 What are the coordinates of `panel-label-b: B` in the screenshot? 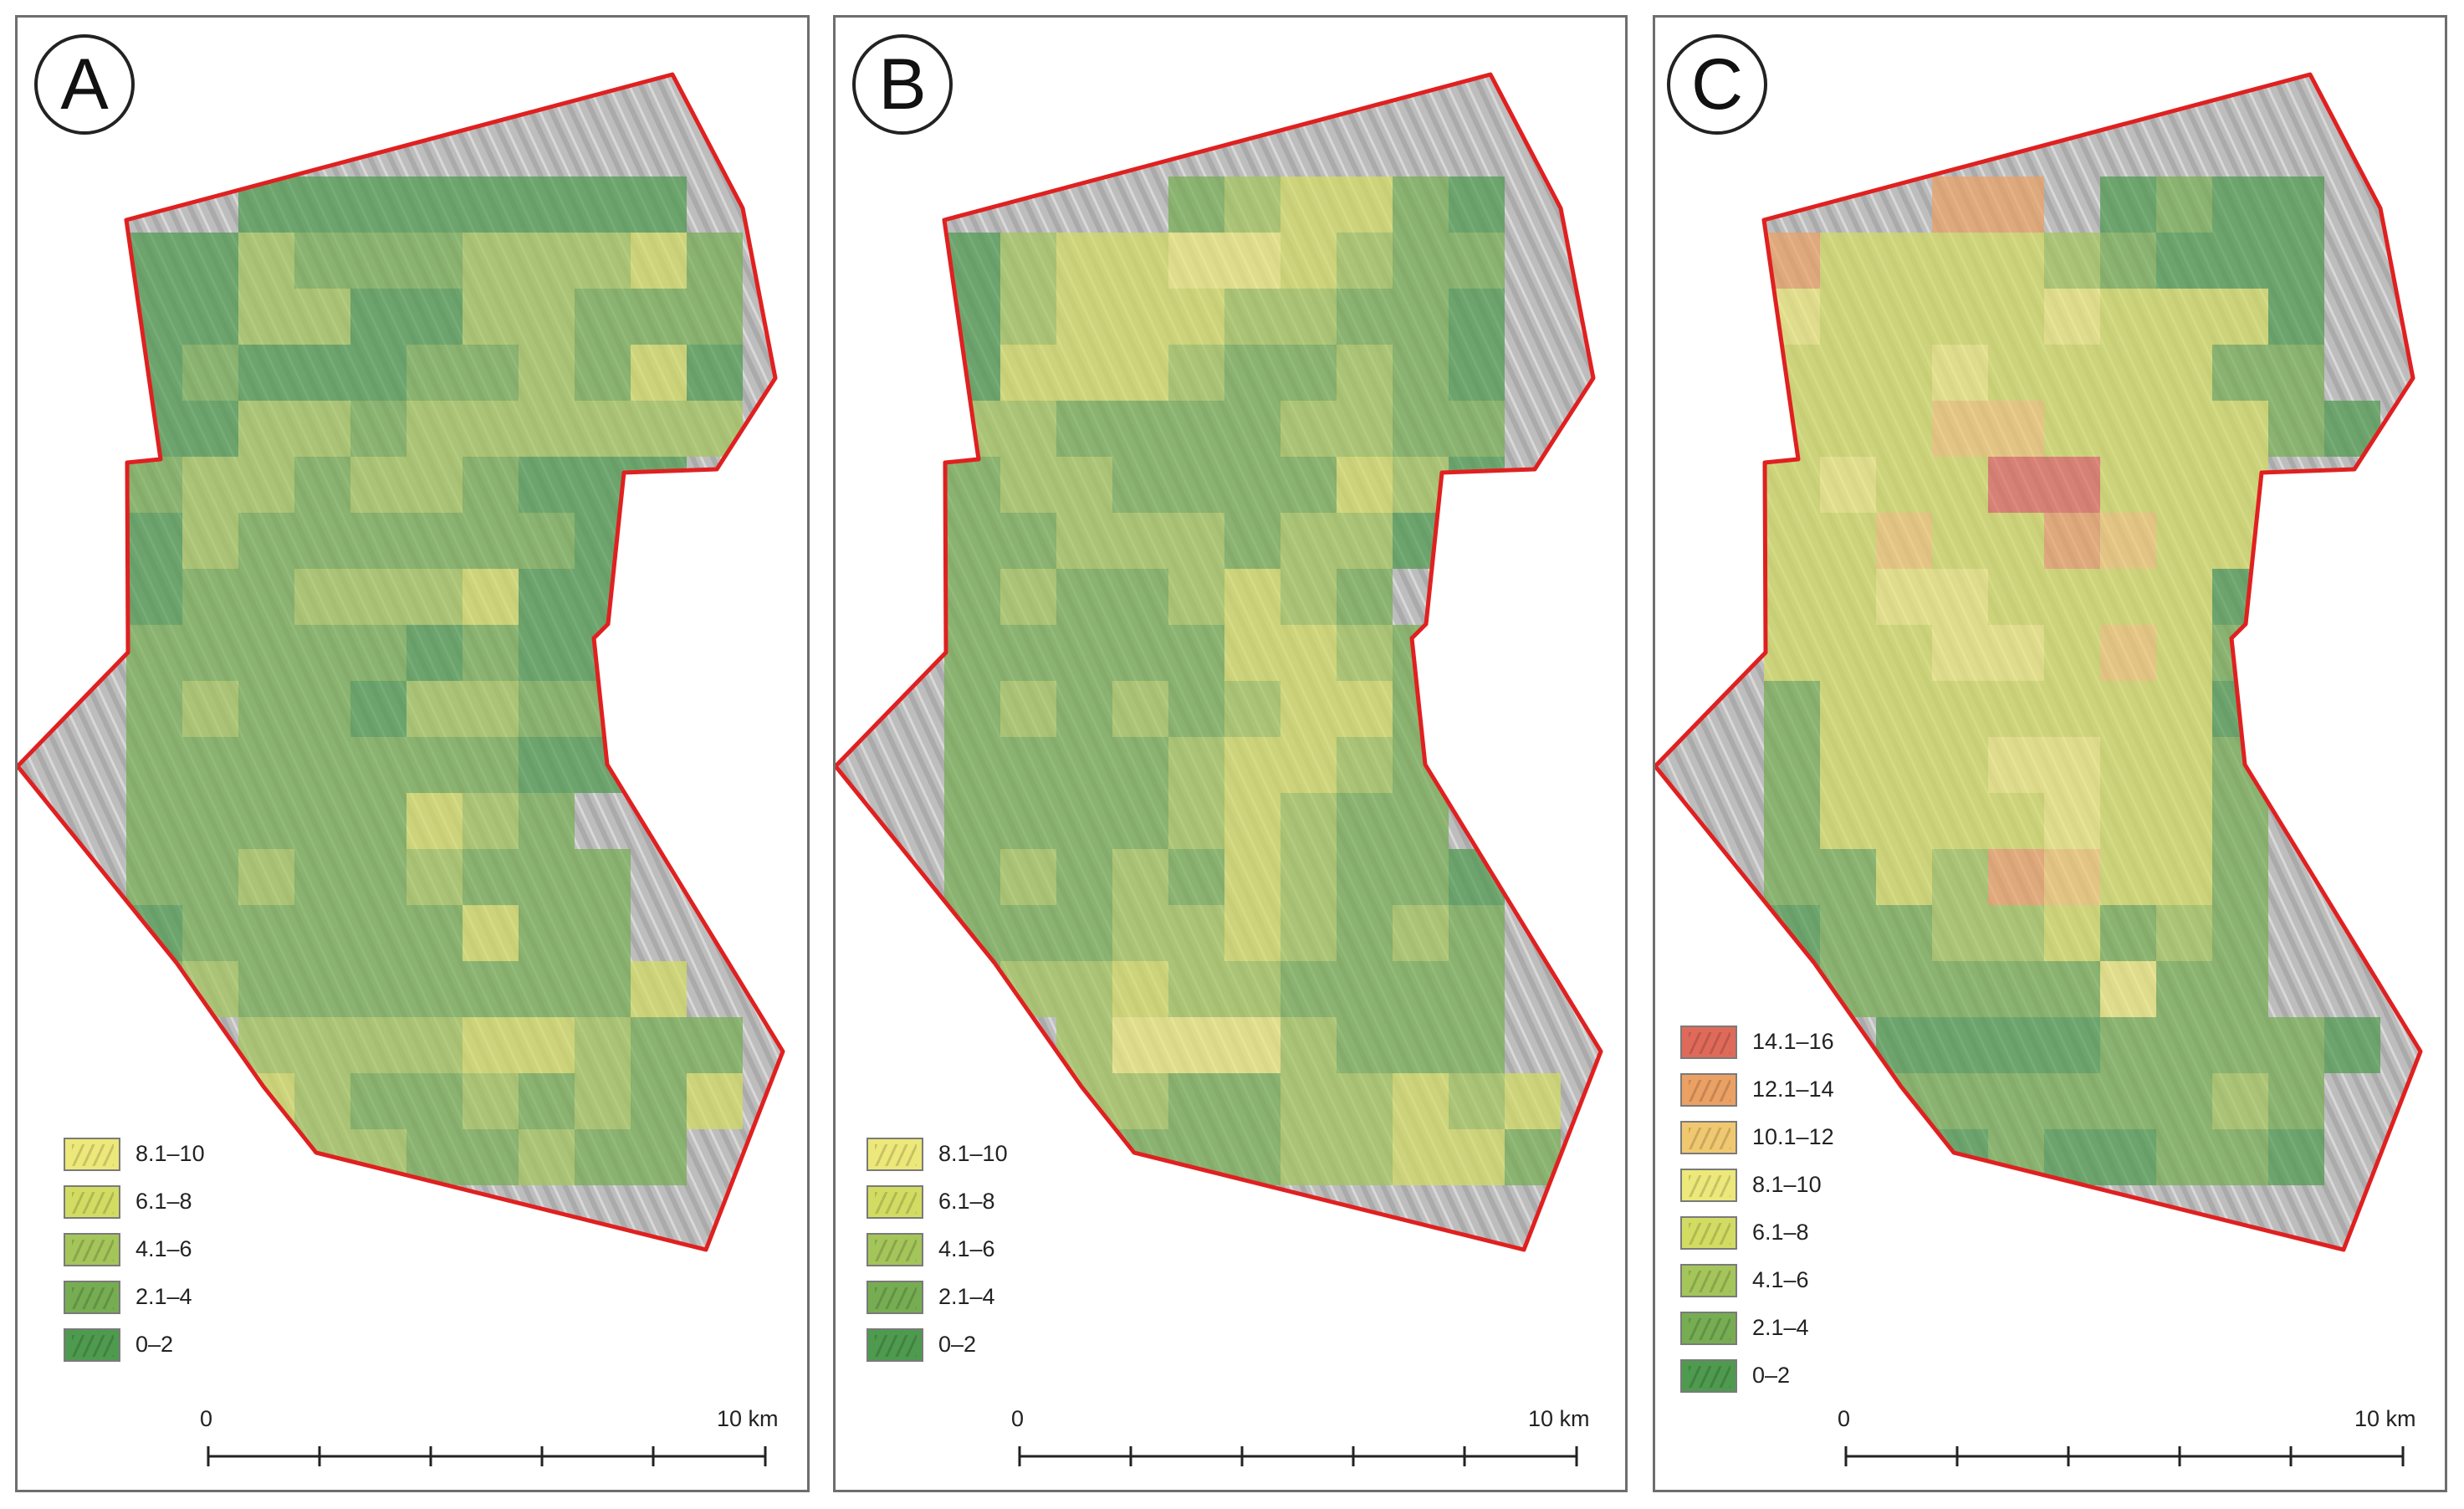 It's located at (902, 84).